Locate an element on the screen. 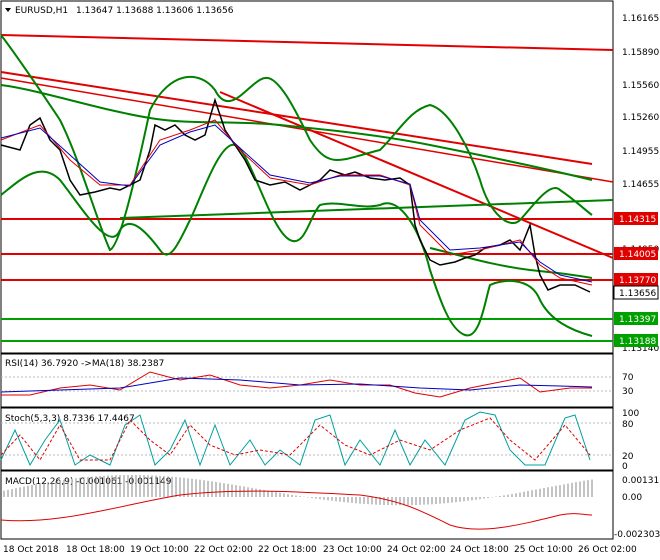 This screenshot has width=660, height=560. svg-text: 1.13188 is located at coordinates (637, 342).